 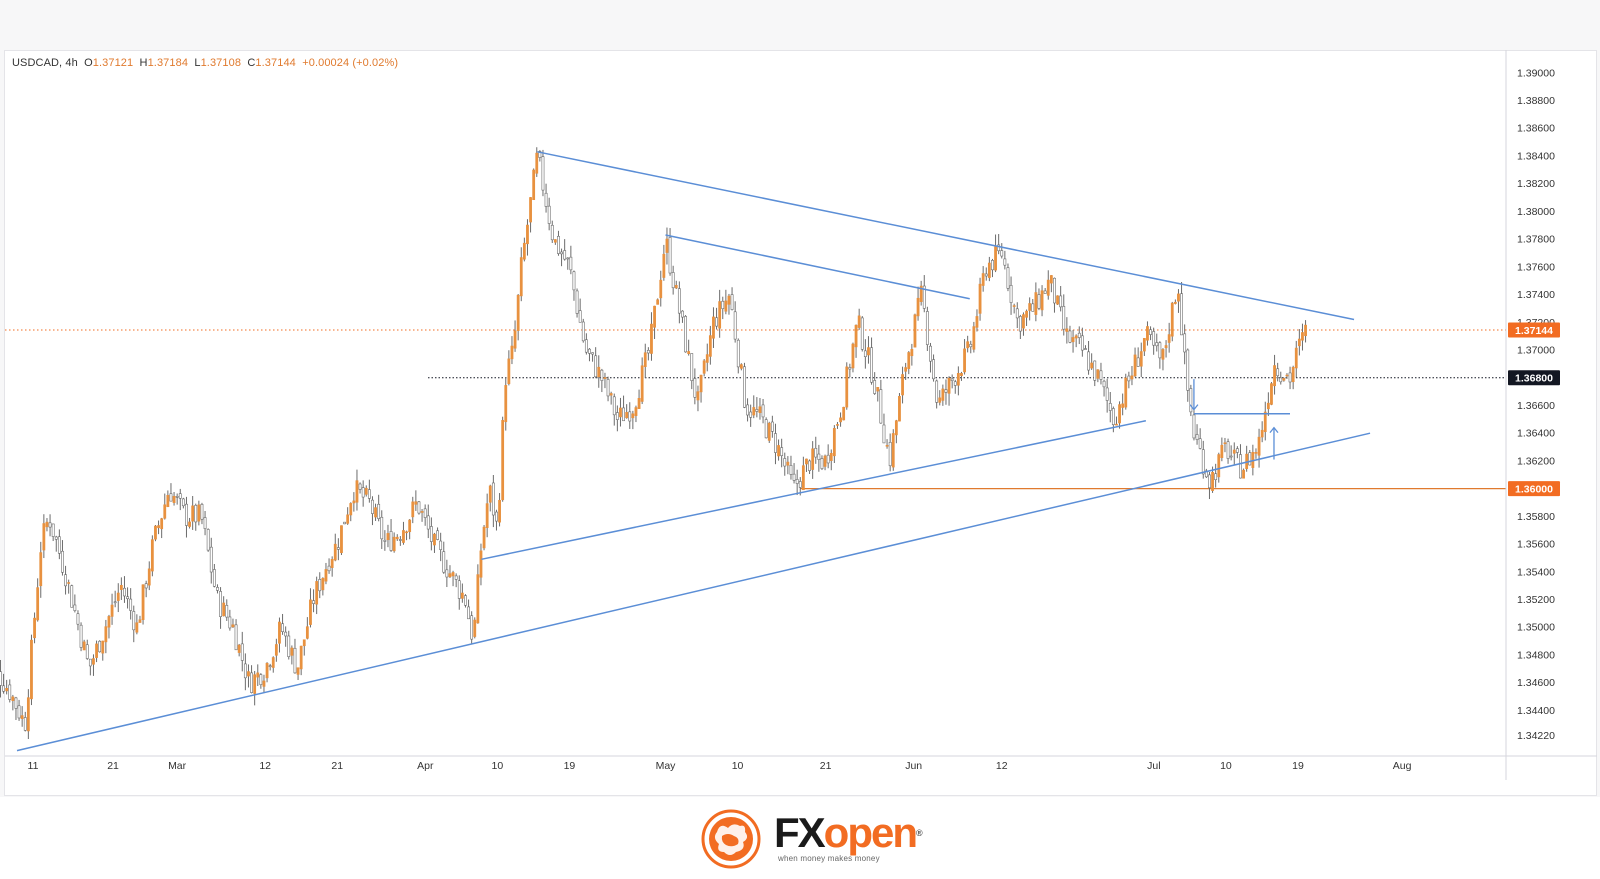 What do you see at coordinates (829, 858) in the screenshot?
I see `brand-tagline: when money makes money` at bounding box center [829, 858].